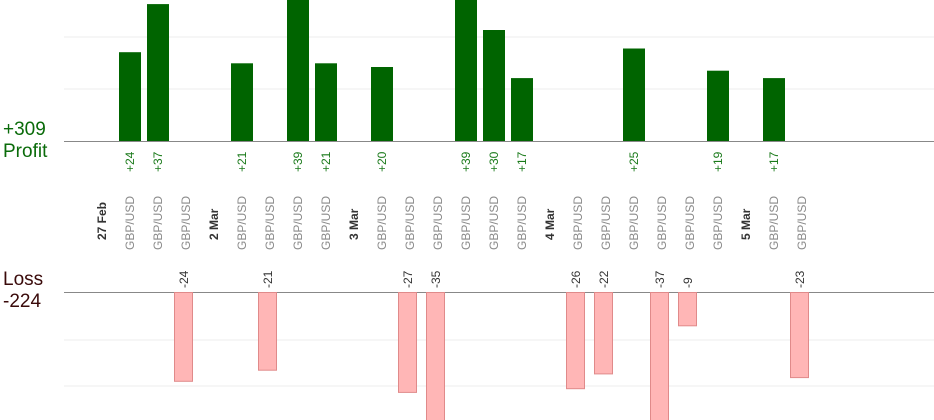 The image size is (934, 420). Describe the element at coordinates (660, 279) in the screenshot. I see `loss-value-label: -37` at that location.